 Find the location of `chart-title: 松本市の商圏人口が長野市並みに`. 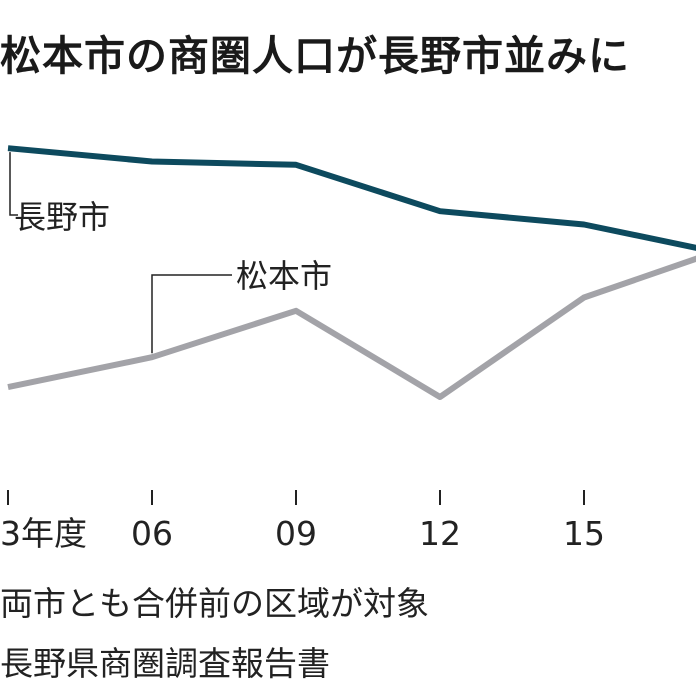

chart-title: 松本市の商圏人口が長野市並みに is located at coordinates (315, 56).